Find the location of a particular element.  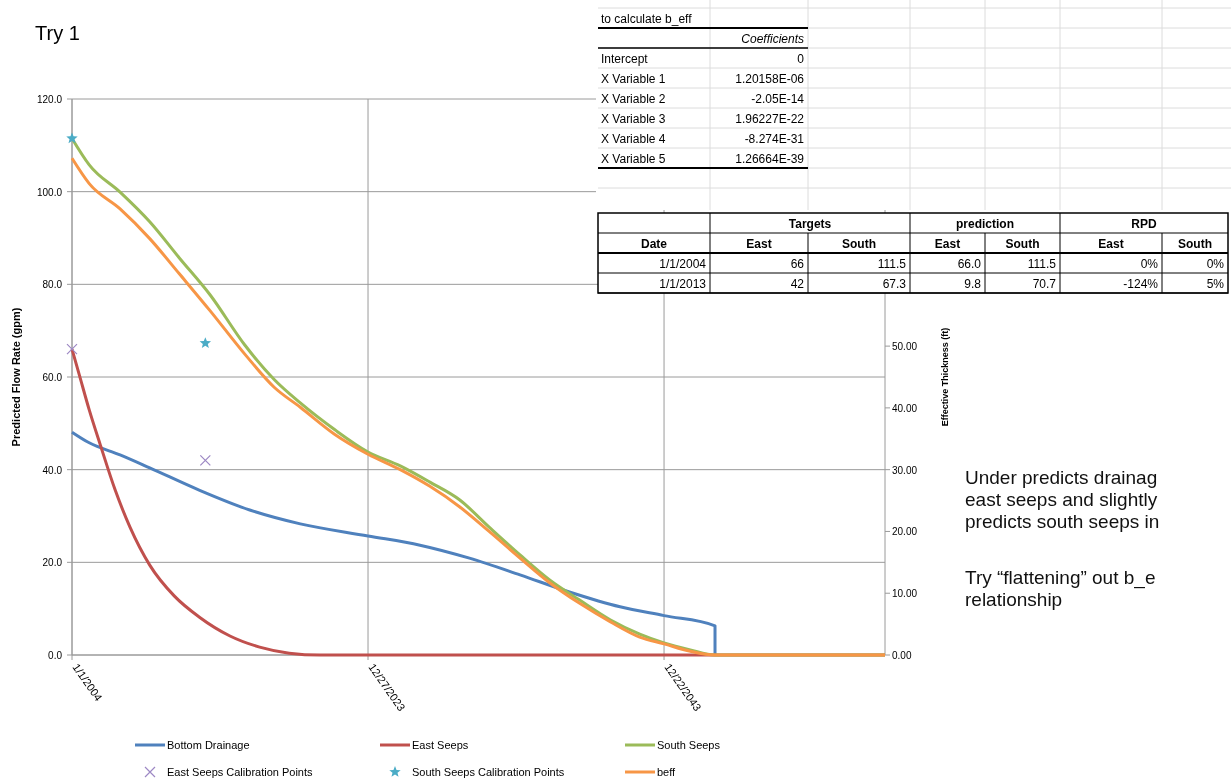

text: 70.7 is located at coordinates (1044, 284).